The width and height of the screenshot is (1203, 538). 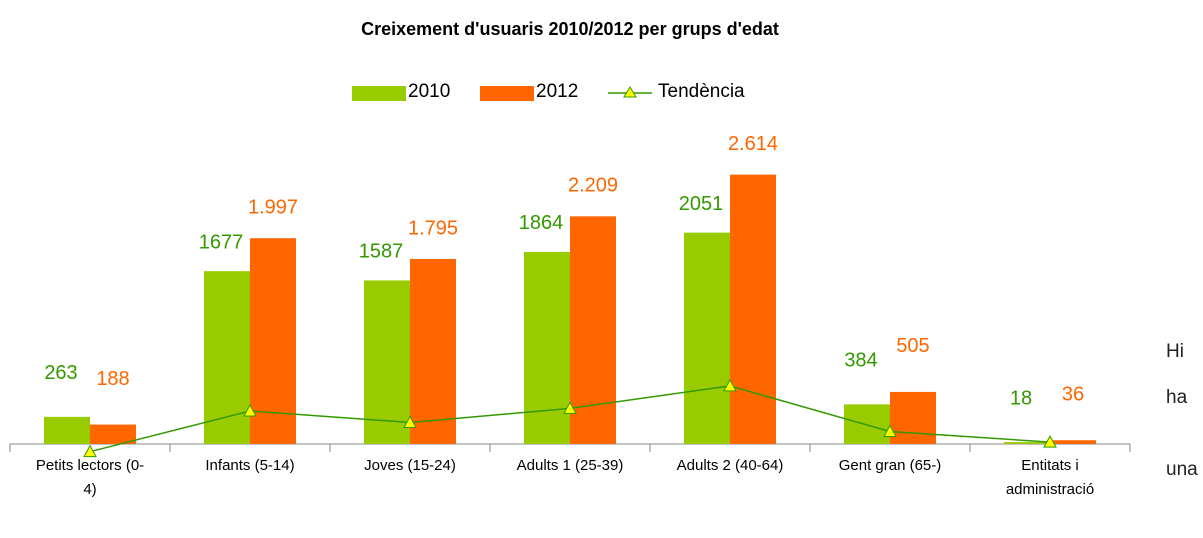 I want to click on data-label: 1864, so click(x=541, y=223).